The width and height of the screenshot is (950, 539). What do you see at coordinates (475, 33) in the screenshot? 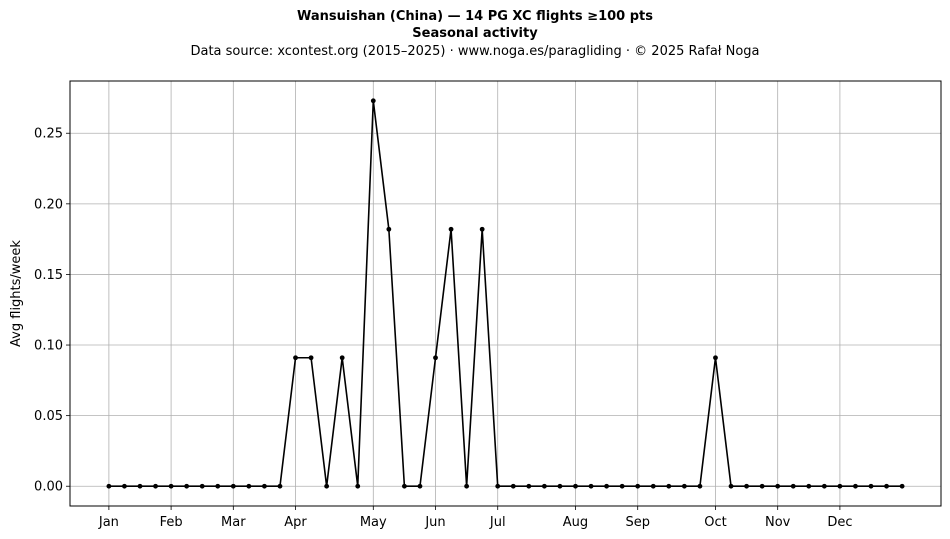
I see `chart-subtitle: Seasonal activity` at bounding box center [475, 33].